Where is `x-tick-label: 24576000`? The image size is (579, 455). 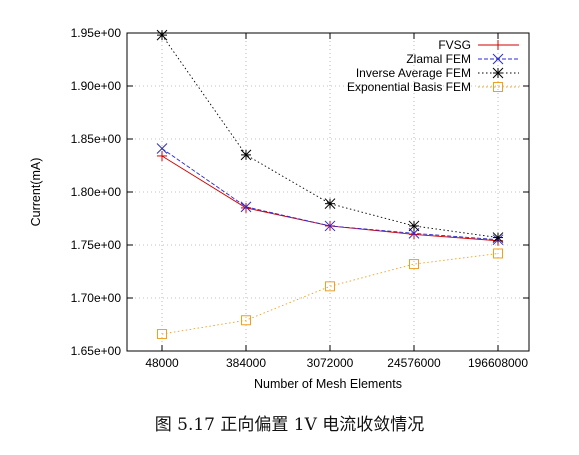
x-tick-label: 24576000 is located at coordinates (414, 363).